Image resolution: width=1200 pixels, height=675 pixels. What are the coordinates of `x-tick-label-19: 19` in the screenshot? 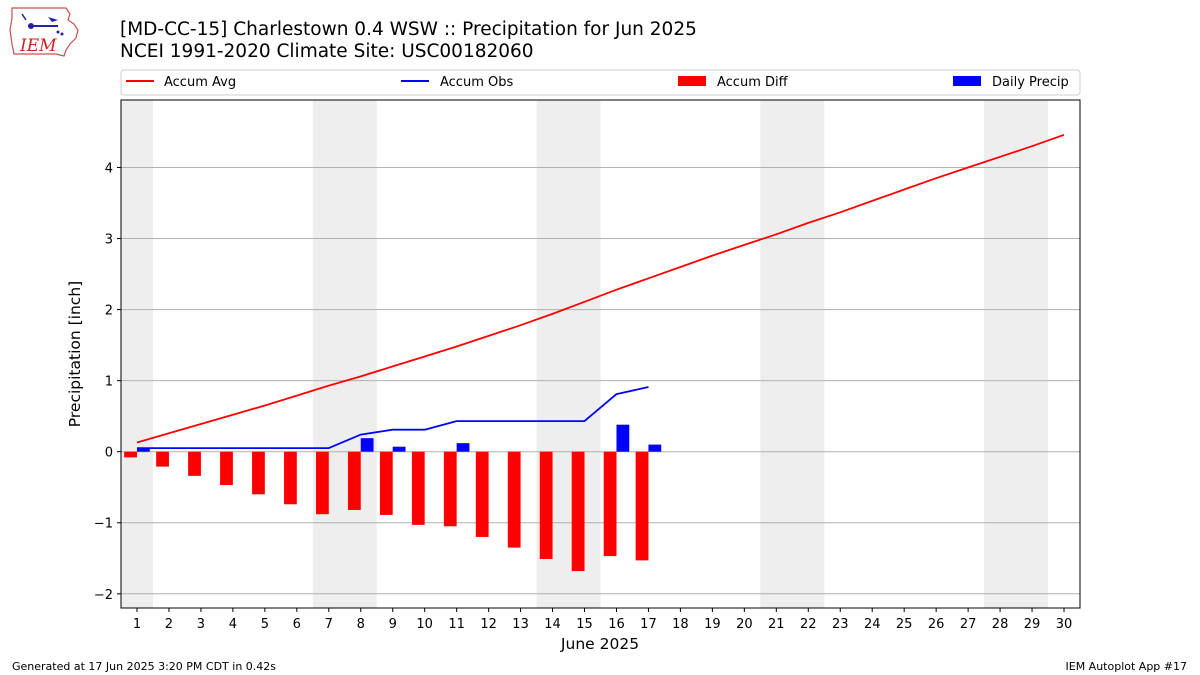 It's located at (712, 624).